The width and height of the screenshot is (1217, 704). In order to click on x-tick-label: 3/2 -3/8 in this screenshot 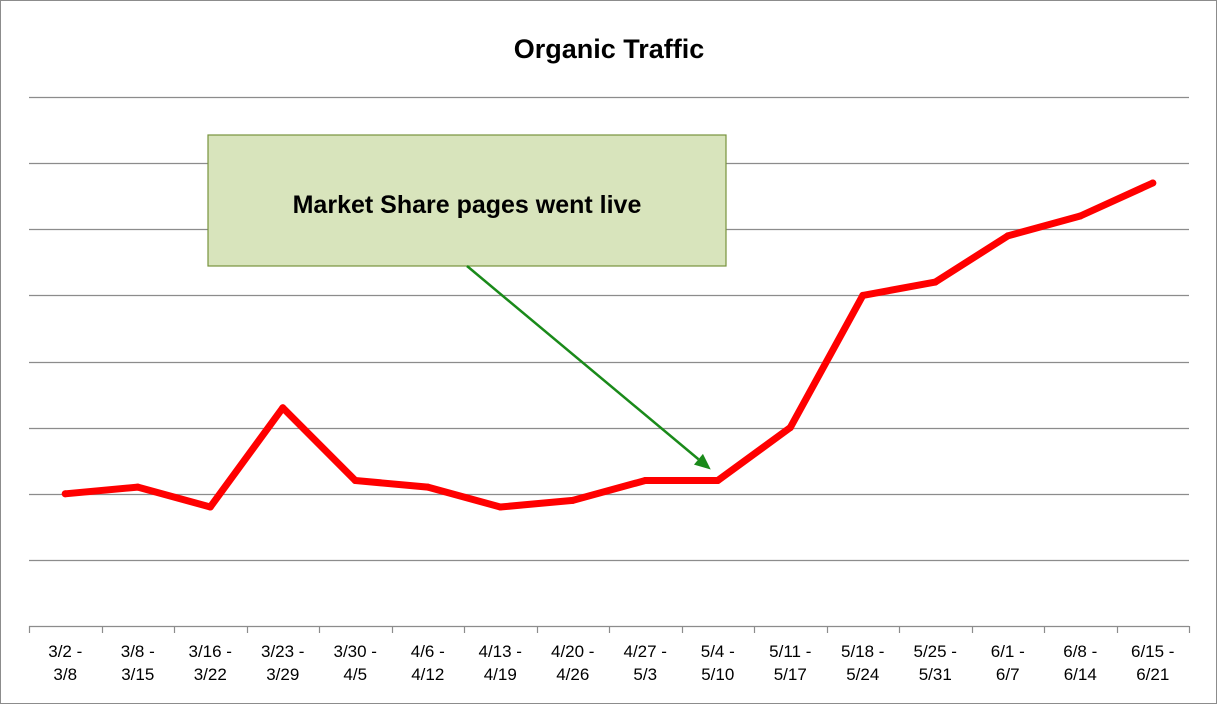, I will do `click(65, 663)`.